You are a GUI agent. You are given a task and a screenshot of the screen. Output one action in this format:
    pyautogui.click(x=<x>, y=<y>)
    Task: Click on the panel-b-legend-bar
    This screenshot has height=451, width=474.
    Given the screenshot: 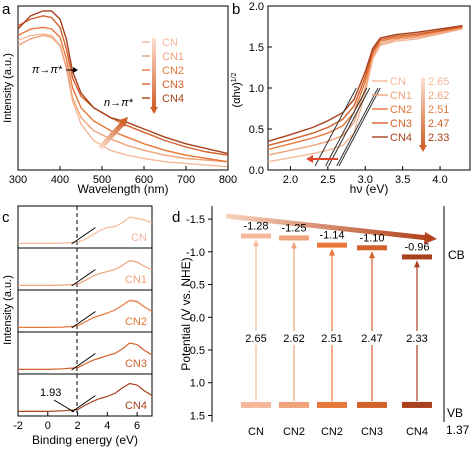 What is the action you would take?
    pyautogui.click(x=423, y=112)
    